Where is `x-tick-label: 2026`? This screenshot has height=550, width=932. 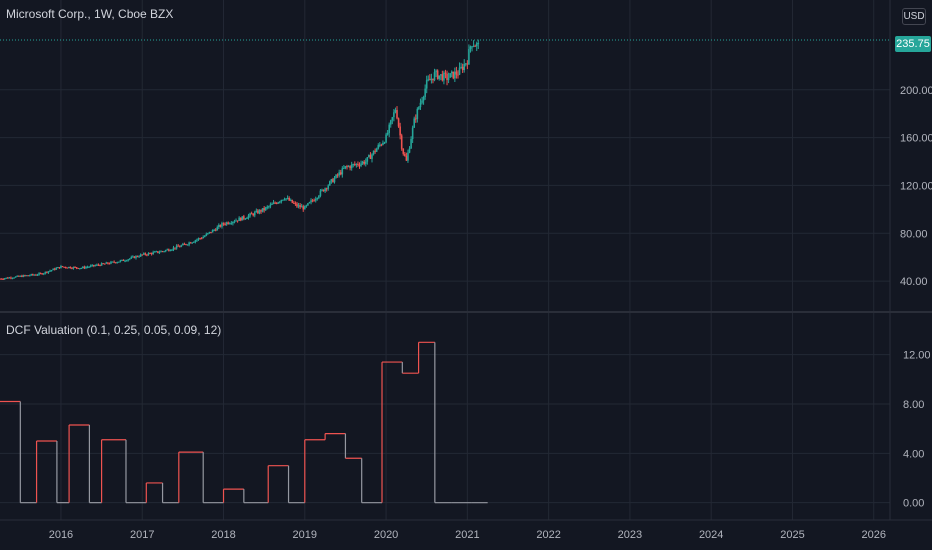
x-tick-label: 2026 is located at coordinates (874, 535).